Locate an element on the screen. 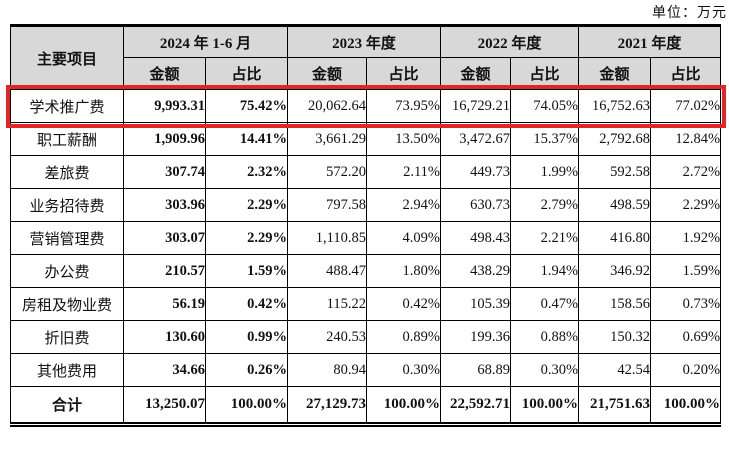 This screenshot has width=729, height=450. amount-cell: 303.96 is located at coordinates (164, 205).